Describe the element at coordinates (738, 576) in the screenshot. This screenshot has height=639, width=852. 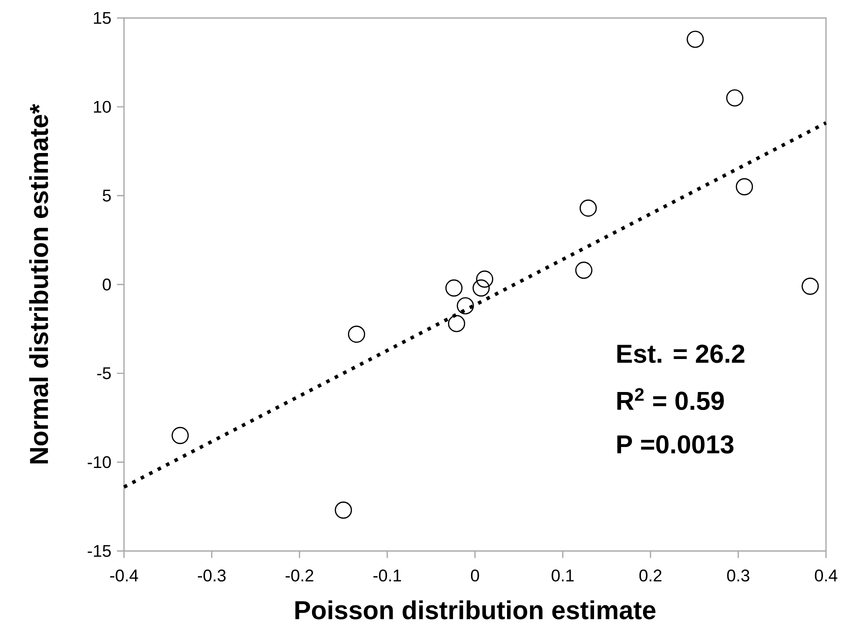
I see `x-tick-label: 0.3` at that location.